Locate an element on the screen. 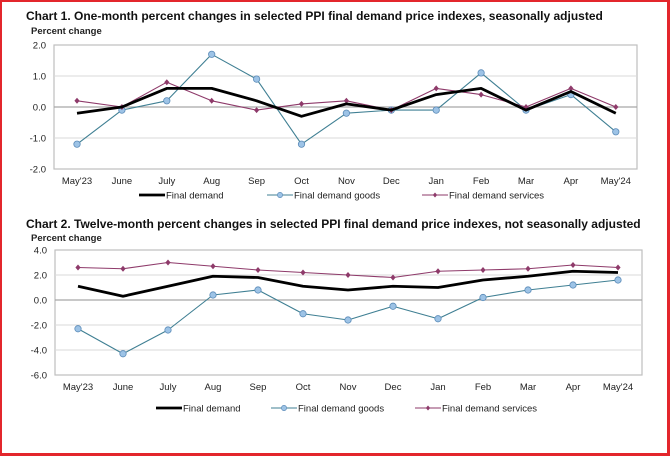 The width and height of the screenshot is (670, 456). y-tick-label: 4.0 is located at coordinates (40, 251).